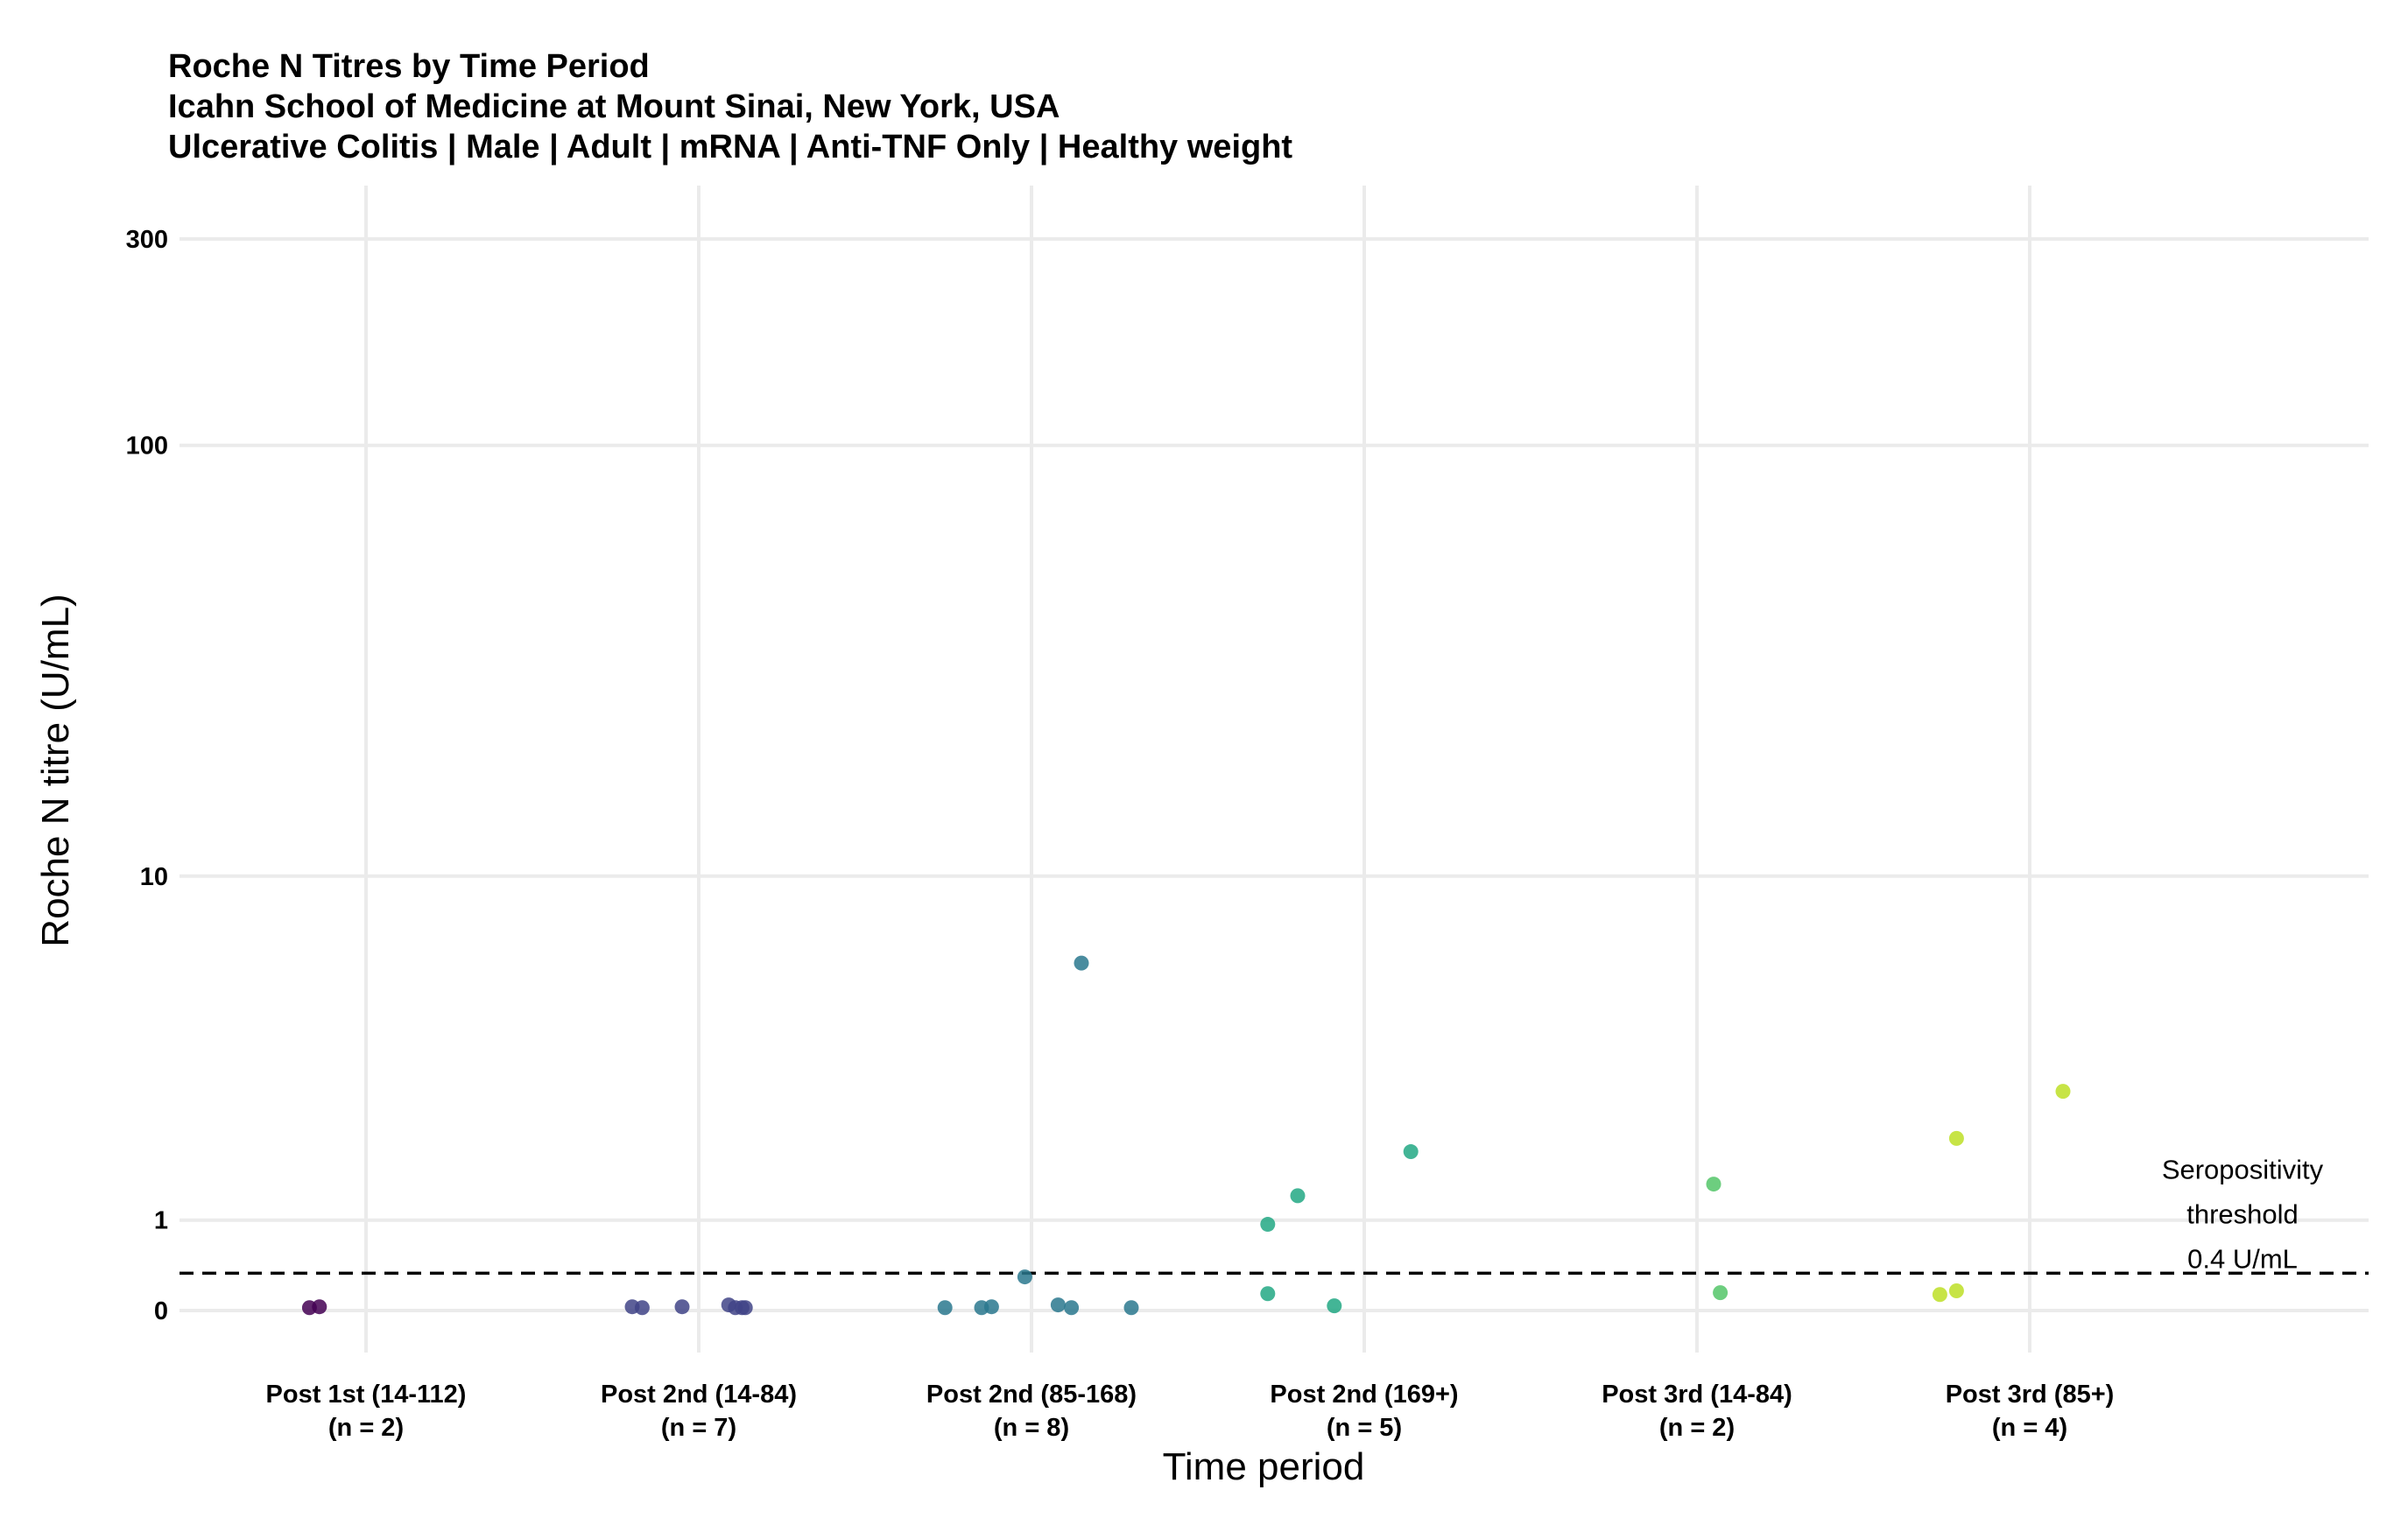  Describe the element at coordinates (2243, 1169) in the screenshot. I see `threshold-label: Seropositivity` at that location.